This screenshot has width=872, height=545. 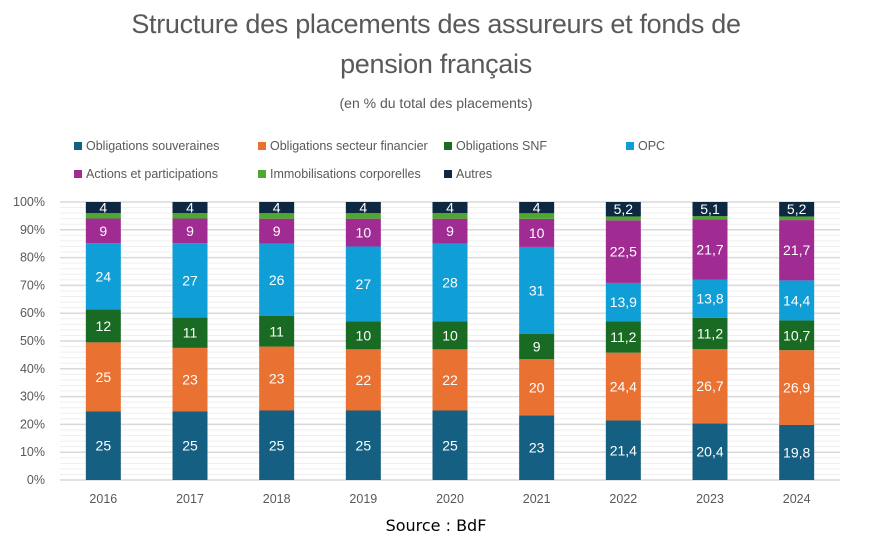 I want to click on legend-label: Autres, so click(x=474, y=174).